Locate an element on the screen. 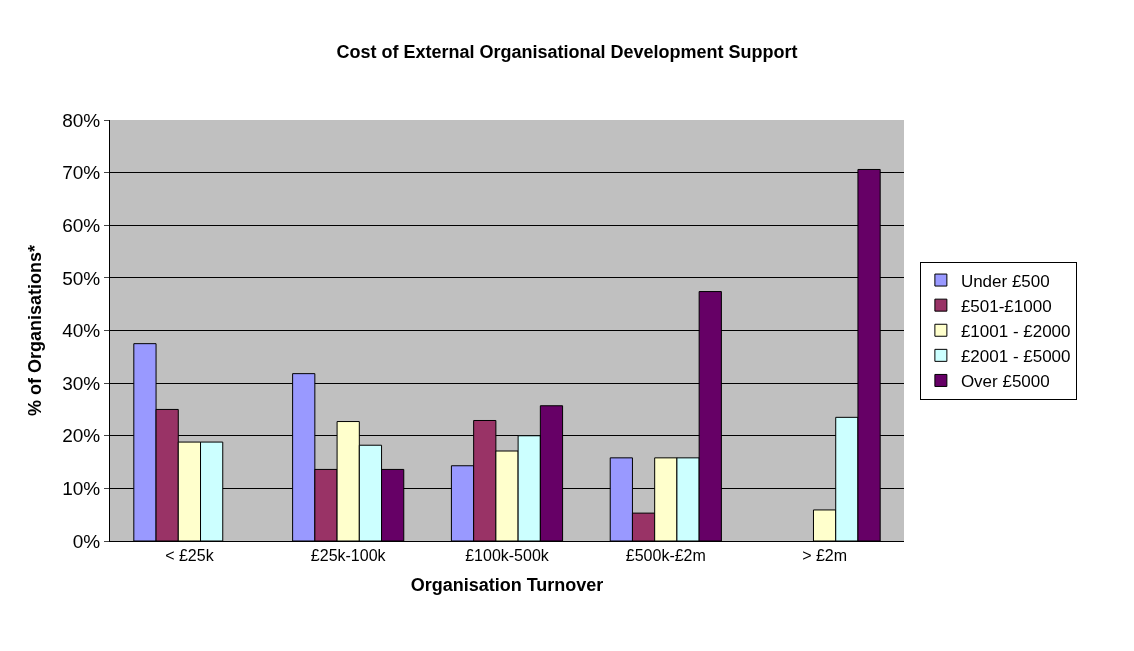 The height and width of the screenshot is (651, 1134). x-tick-label: £25k-100k is located at coordinates (348, 556).